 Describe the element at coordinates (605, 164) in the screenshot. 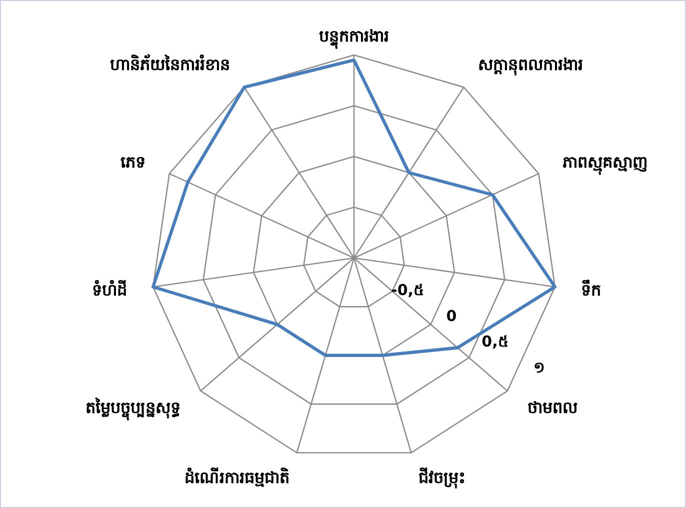

I see `spoke-label: ភាពស្មុគស្មាញ` at that location.